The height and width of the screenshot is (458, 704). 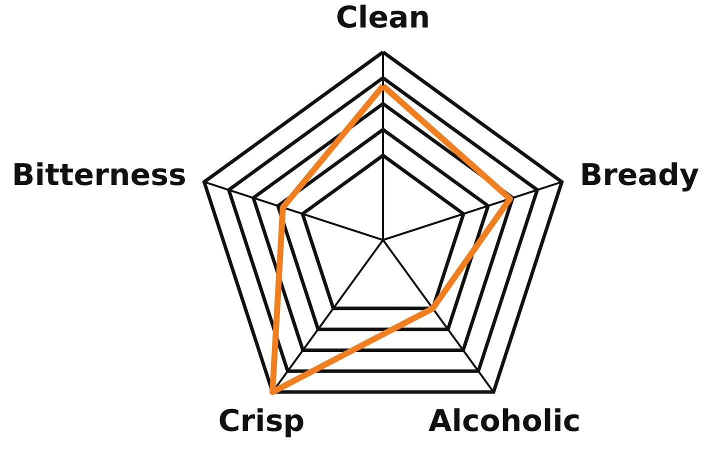 What do you see at coordinates (383, 18) in the screenshot?
I see `spoke-label: Clean` at bounding box center [383, 18].